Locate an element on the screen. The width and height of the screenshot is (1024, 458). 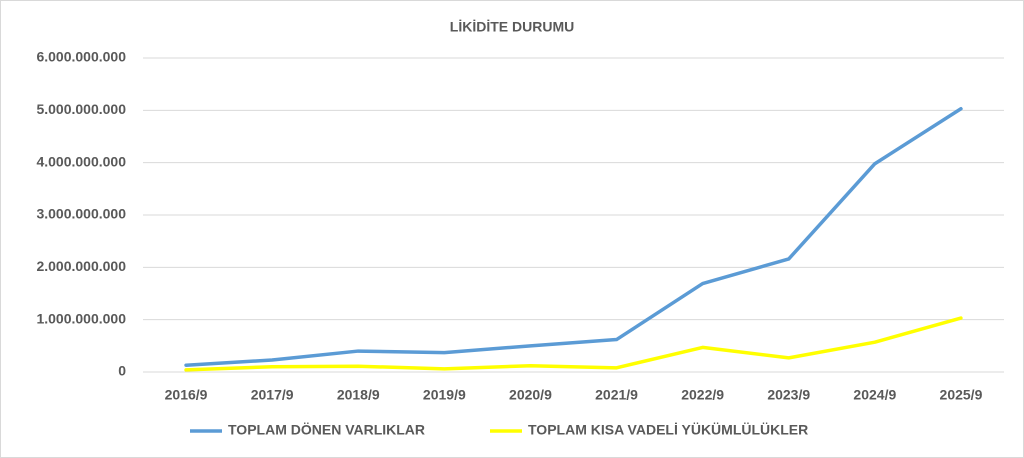
x-tick-label: 2019/9 is located at coordinates (444, 395).